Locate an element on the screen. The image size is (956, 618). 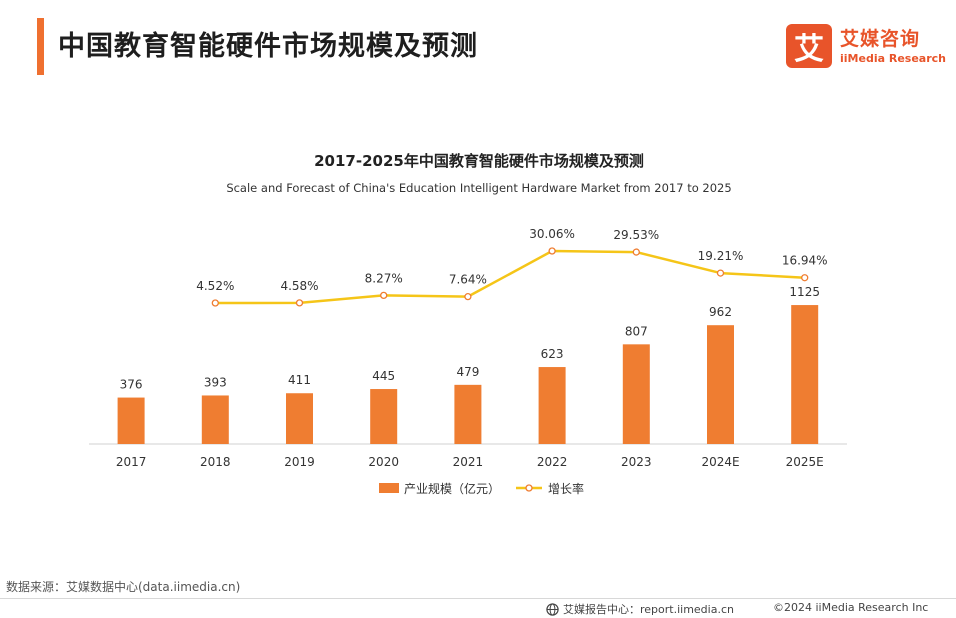
x-tick-label: 2019 is located at coordinates (299, 462).